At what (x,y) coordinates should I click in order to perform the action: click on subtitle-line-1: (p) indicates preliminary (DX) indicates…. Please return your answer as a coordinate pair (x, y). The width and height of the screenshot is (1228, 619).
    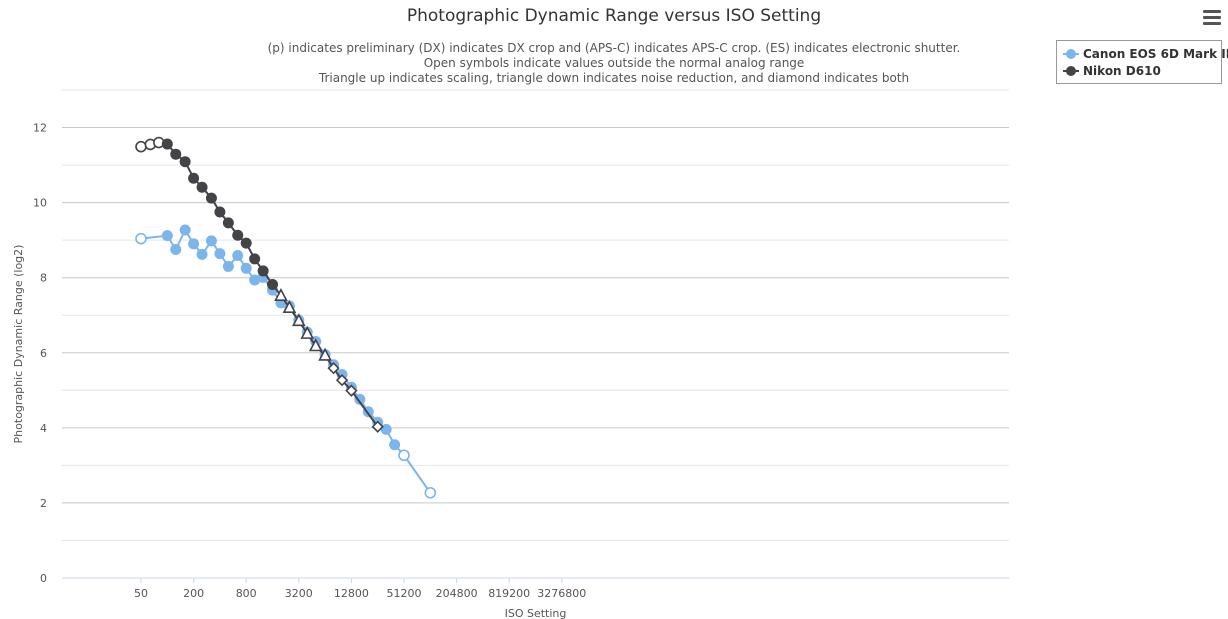
    Looking at the image, I should click on (614, 48).